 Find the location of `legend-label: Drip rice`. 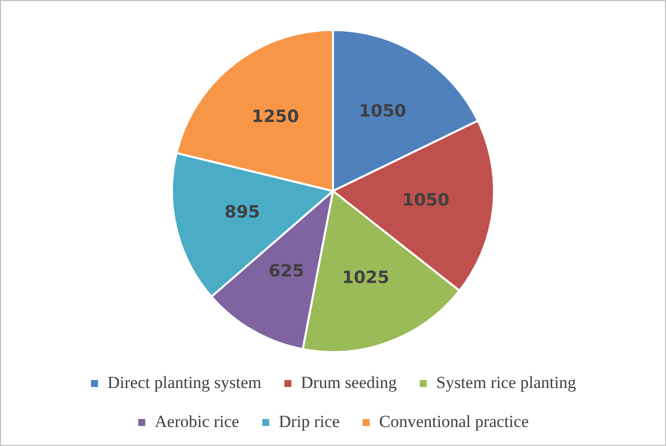

legend-label: Drip rice is located at coordinates (309, 421).